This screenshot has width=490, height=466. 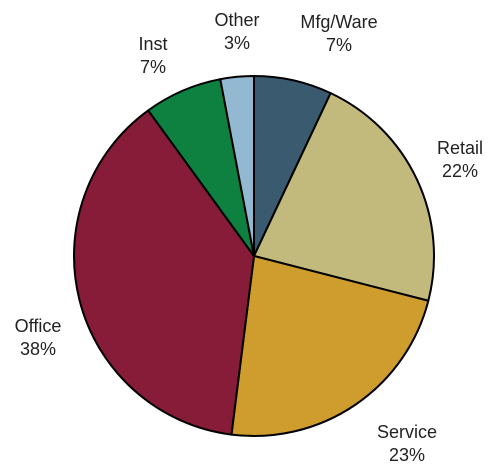 What do you see at coordinates (38, 349) in the screenshot?
I see `slice-label-percent: 38%` at bounding box center [38, 349].